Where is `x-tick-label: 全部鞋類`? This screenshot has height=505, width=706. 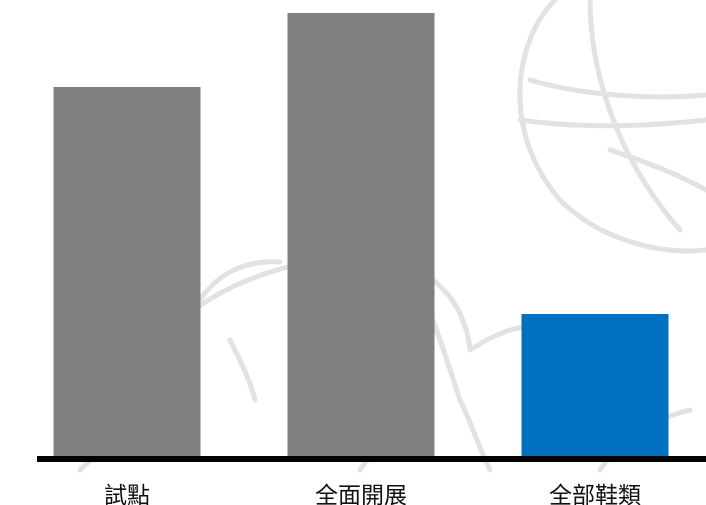
x-tick-label: 全部鞋類 is located at coordinates (595, 494).